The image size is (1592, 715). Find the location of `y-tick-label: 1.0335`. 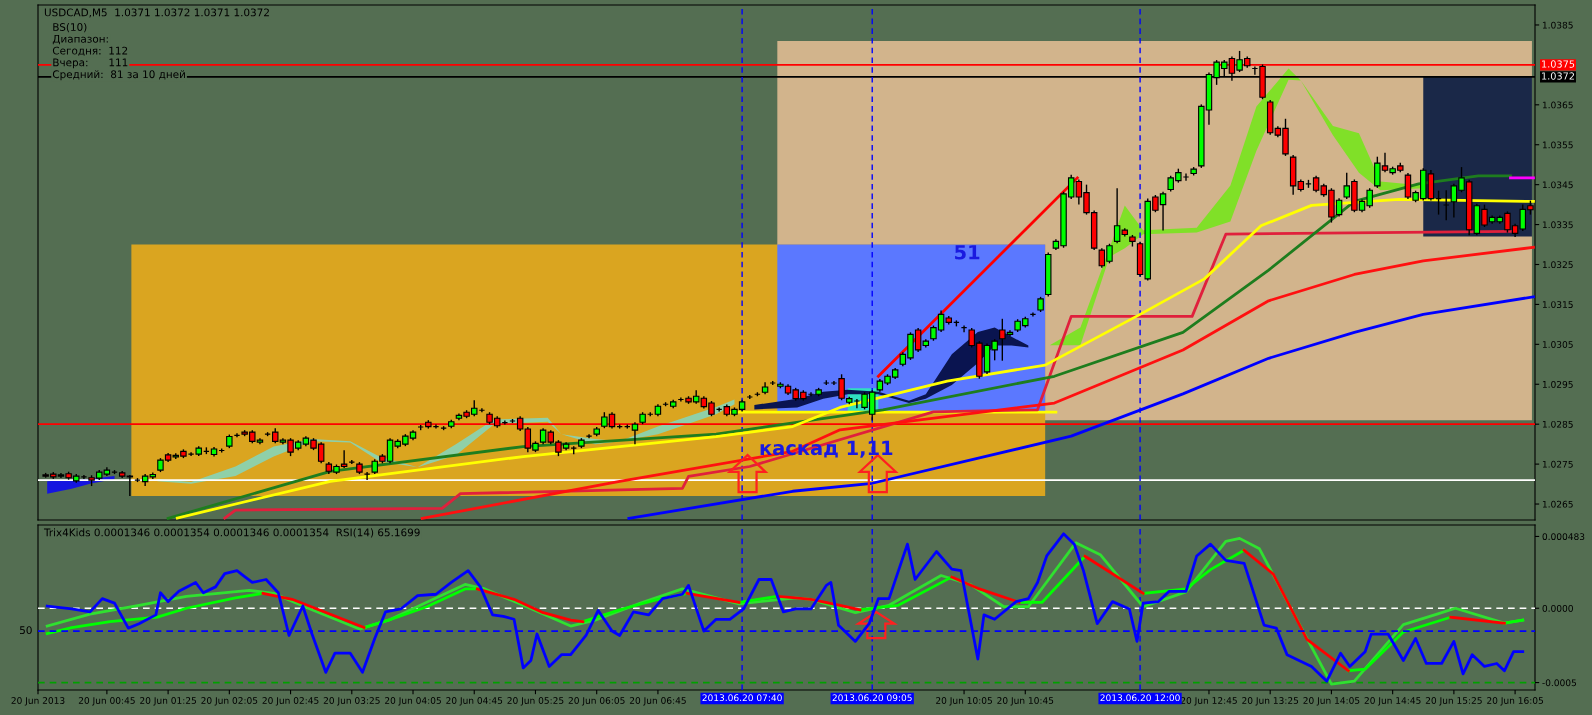

y-tick-label: 1.0335 is located at coordinates (1557, 225).